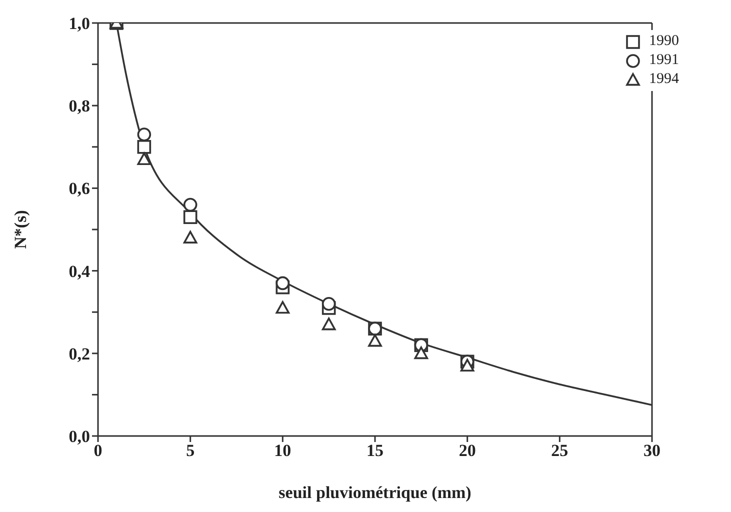 This screenshot has height=512, width=731. What do you see at coordinates (20, 229) in the screenshot?
I see `y-axis-title: N*(s)` at bounding box center [20, 229].